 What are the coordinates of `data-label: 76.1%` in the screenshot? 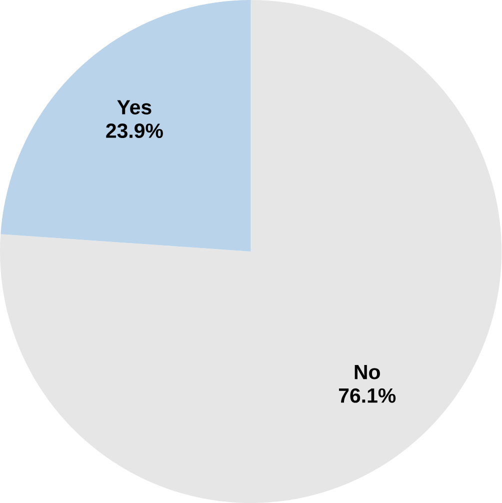 It's located at (367, 395).